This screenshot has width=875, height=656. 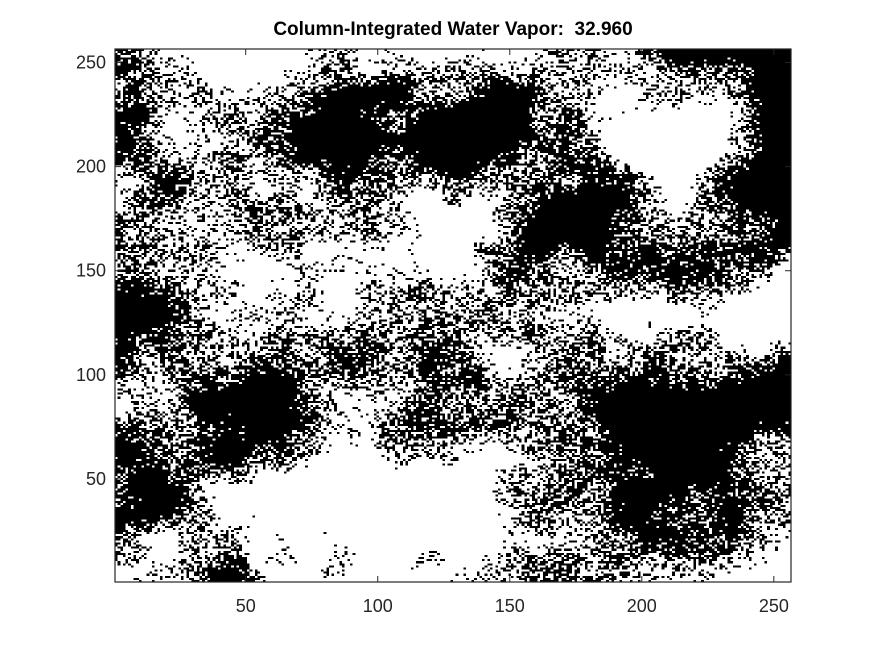 I want to click on x-tick-label: 200, so click(x=642, y=606).